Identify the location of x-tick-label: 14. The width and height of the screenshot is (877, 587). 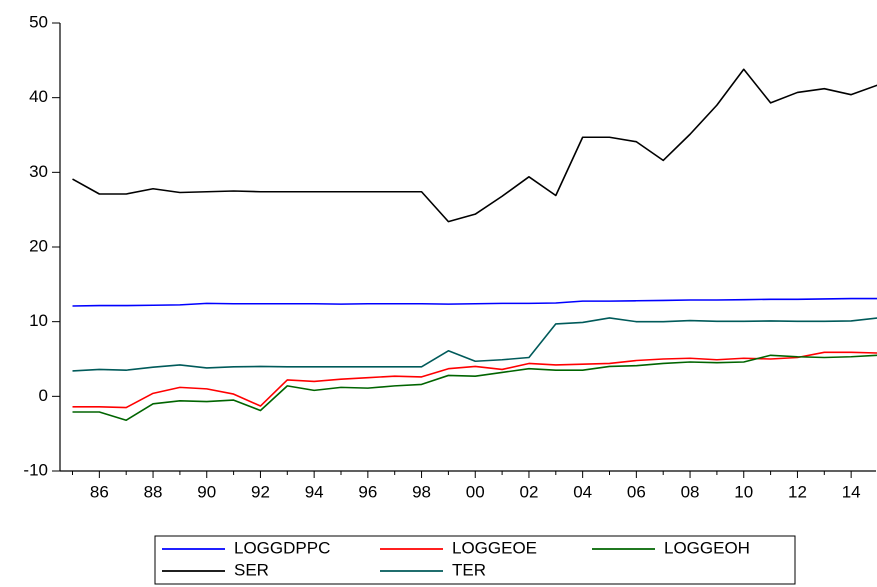
(851, 491).